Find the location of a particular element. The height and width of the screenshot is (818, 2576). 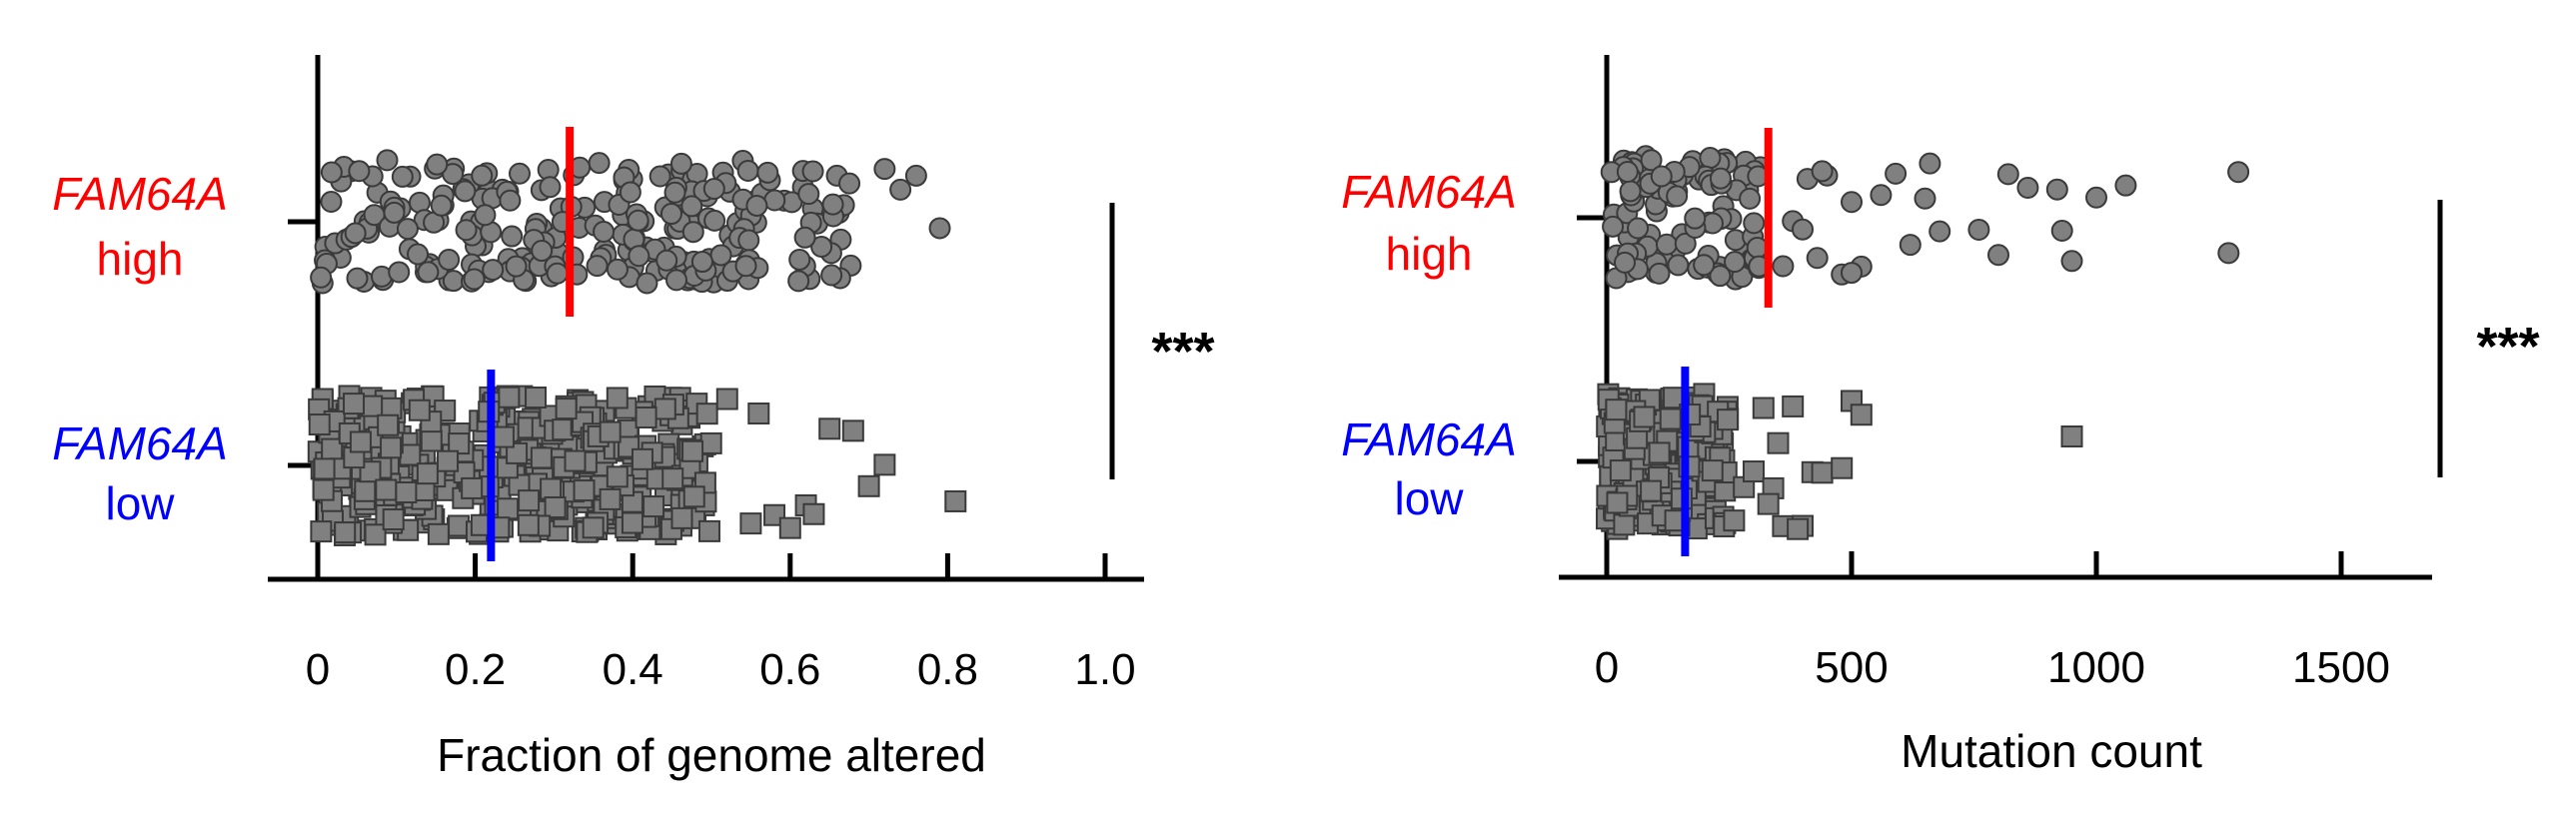

x-tick-label: 1000 is located at coordinates (2096, 667).